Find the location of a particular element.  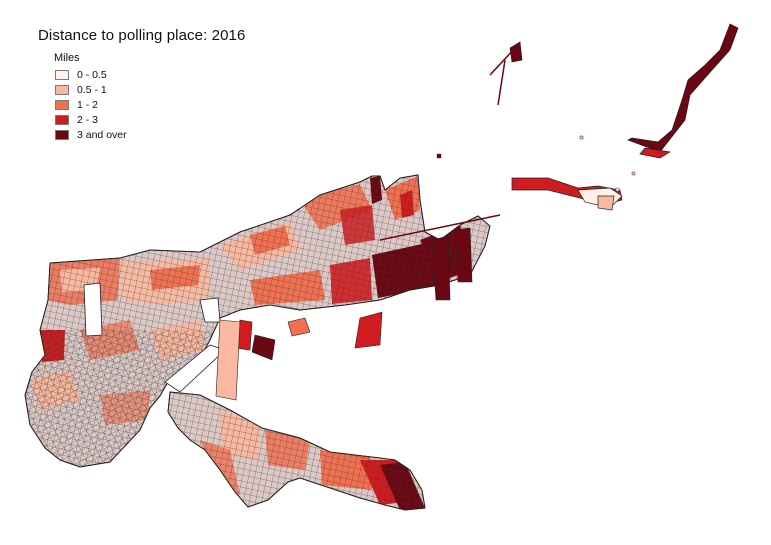

legend-label-2: 1 - 2 is located at coordinates (88, 105).